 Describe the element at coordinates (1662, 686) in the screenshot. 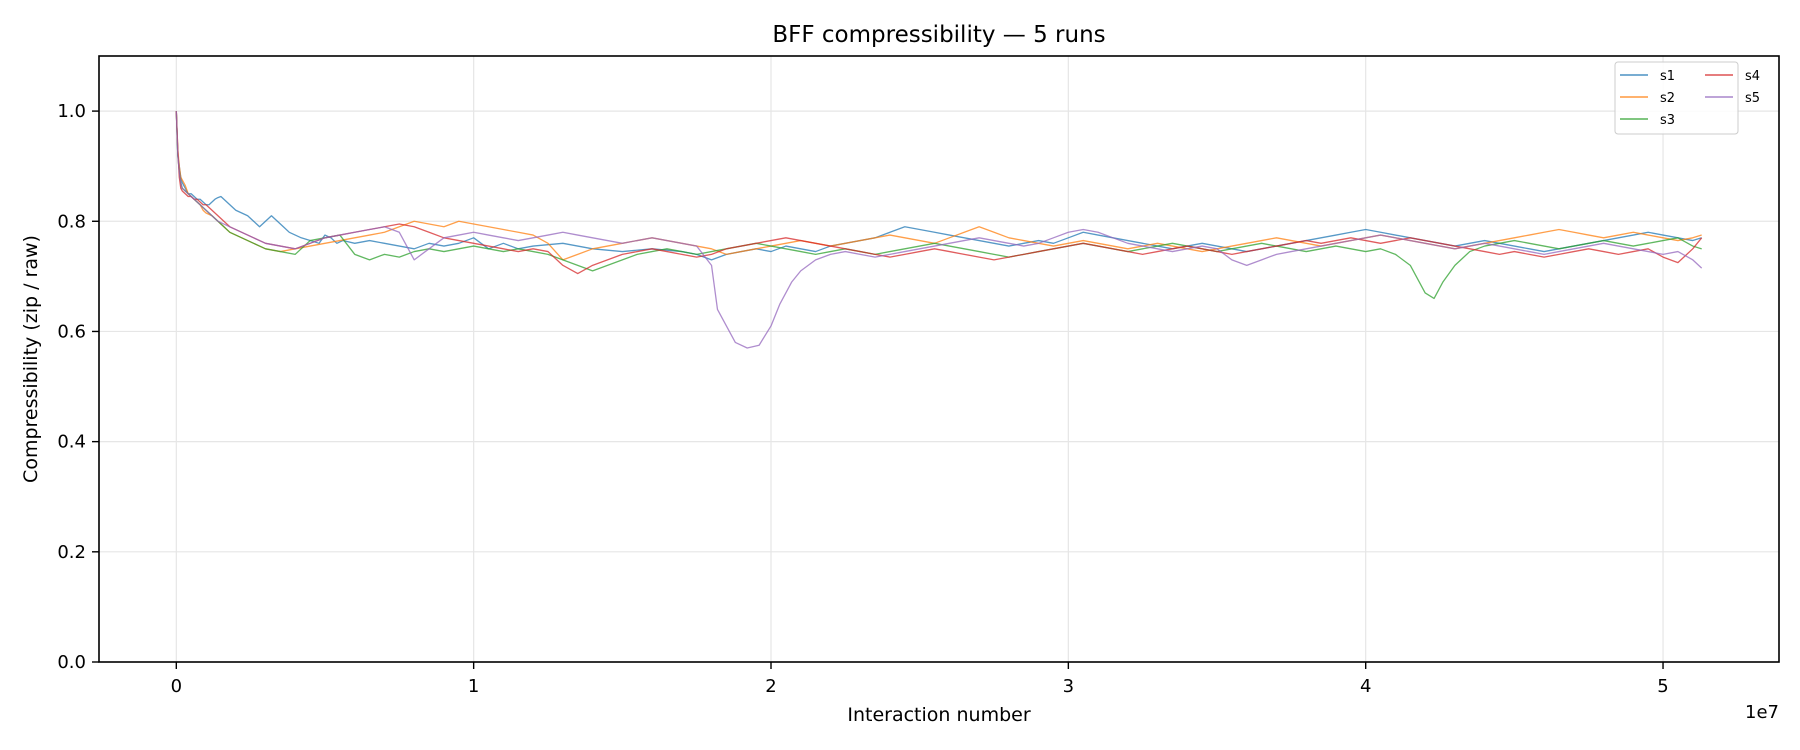

I see `x-tick-label: 5` at that location.